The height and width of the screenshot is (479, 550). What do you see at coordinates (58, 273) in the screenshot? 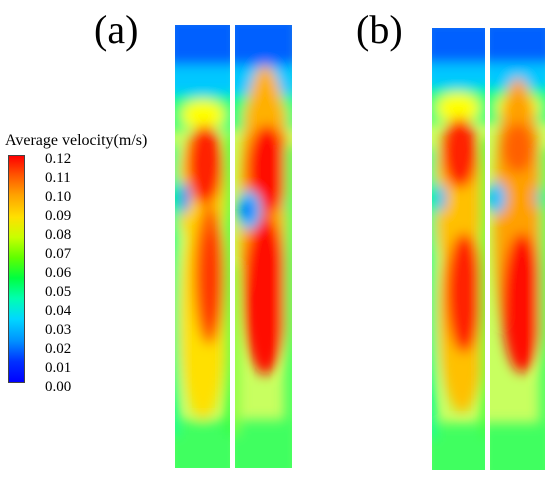
I see `legend-tick: 0.06` at bounding box center [58, 273].